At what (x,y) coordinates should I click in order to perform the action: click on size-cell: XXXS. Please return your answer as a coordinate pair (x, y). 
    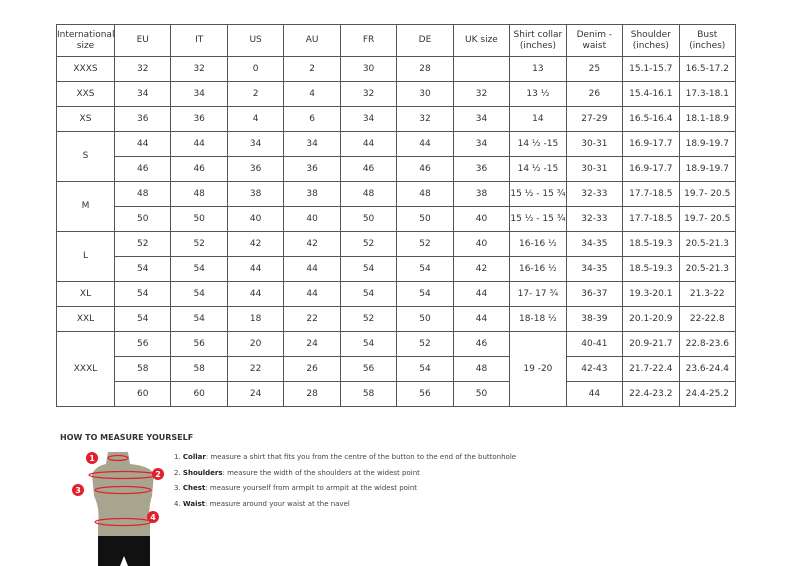
    Looking at the image, I should click on (85, 69).